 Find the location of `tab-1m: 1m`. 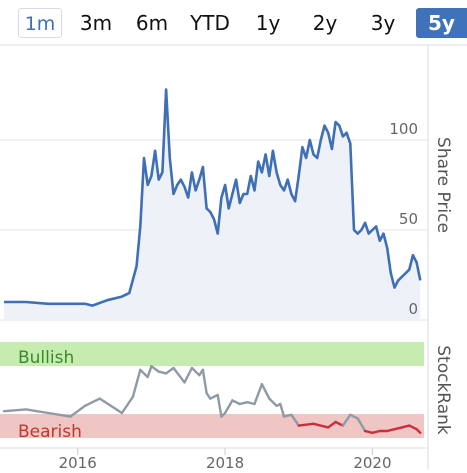

tab-1m: 1m is located at coordinates (40, 23).